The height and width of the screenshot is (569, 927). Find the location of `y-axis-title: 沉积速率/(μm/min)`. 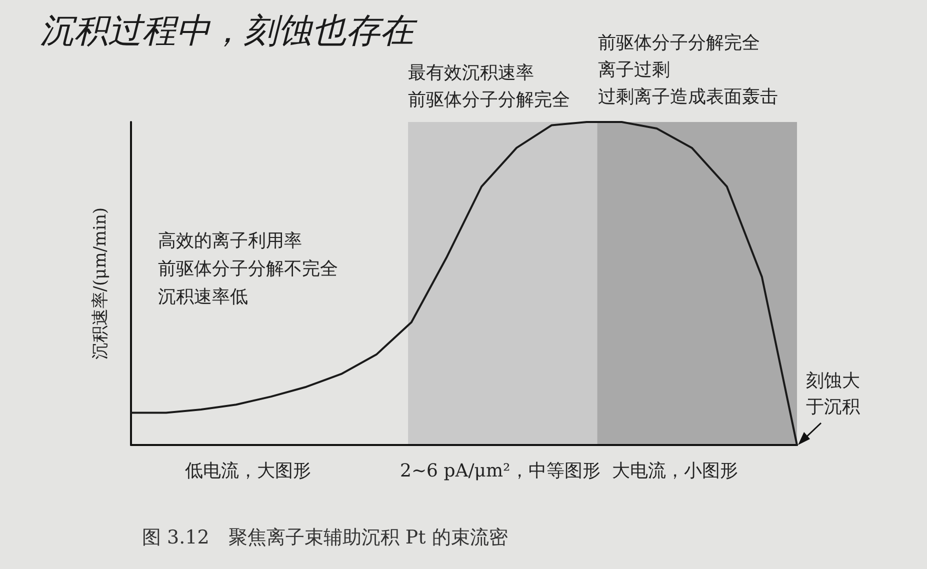

y-axis-title: 沉积速率/(μm/min) is located at coordinates (100, 283).